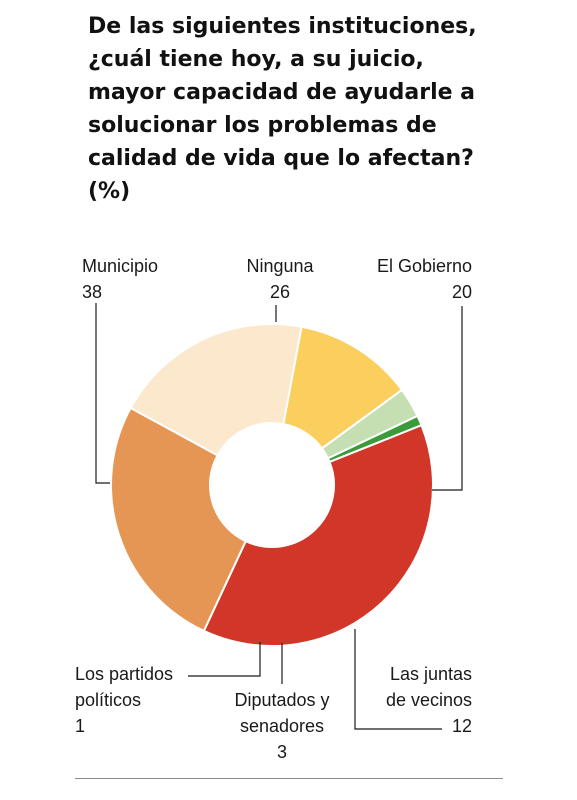 The width and height of the screenshot is (577, 800). I want to click on label-los-partidos-politicos: Los partidos políticos 1, so click(124, 700).